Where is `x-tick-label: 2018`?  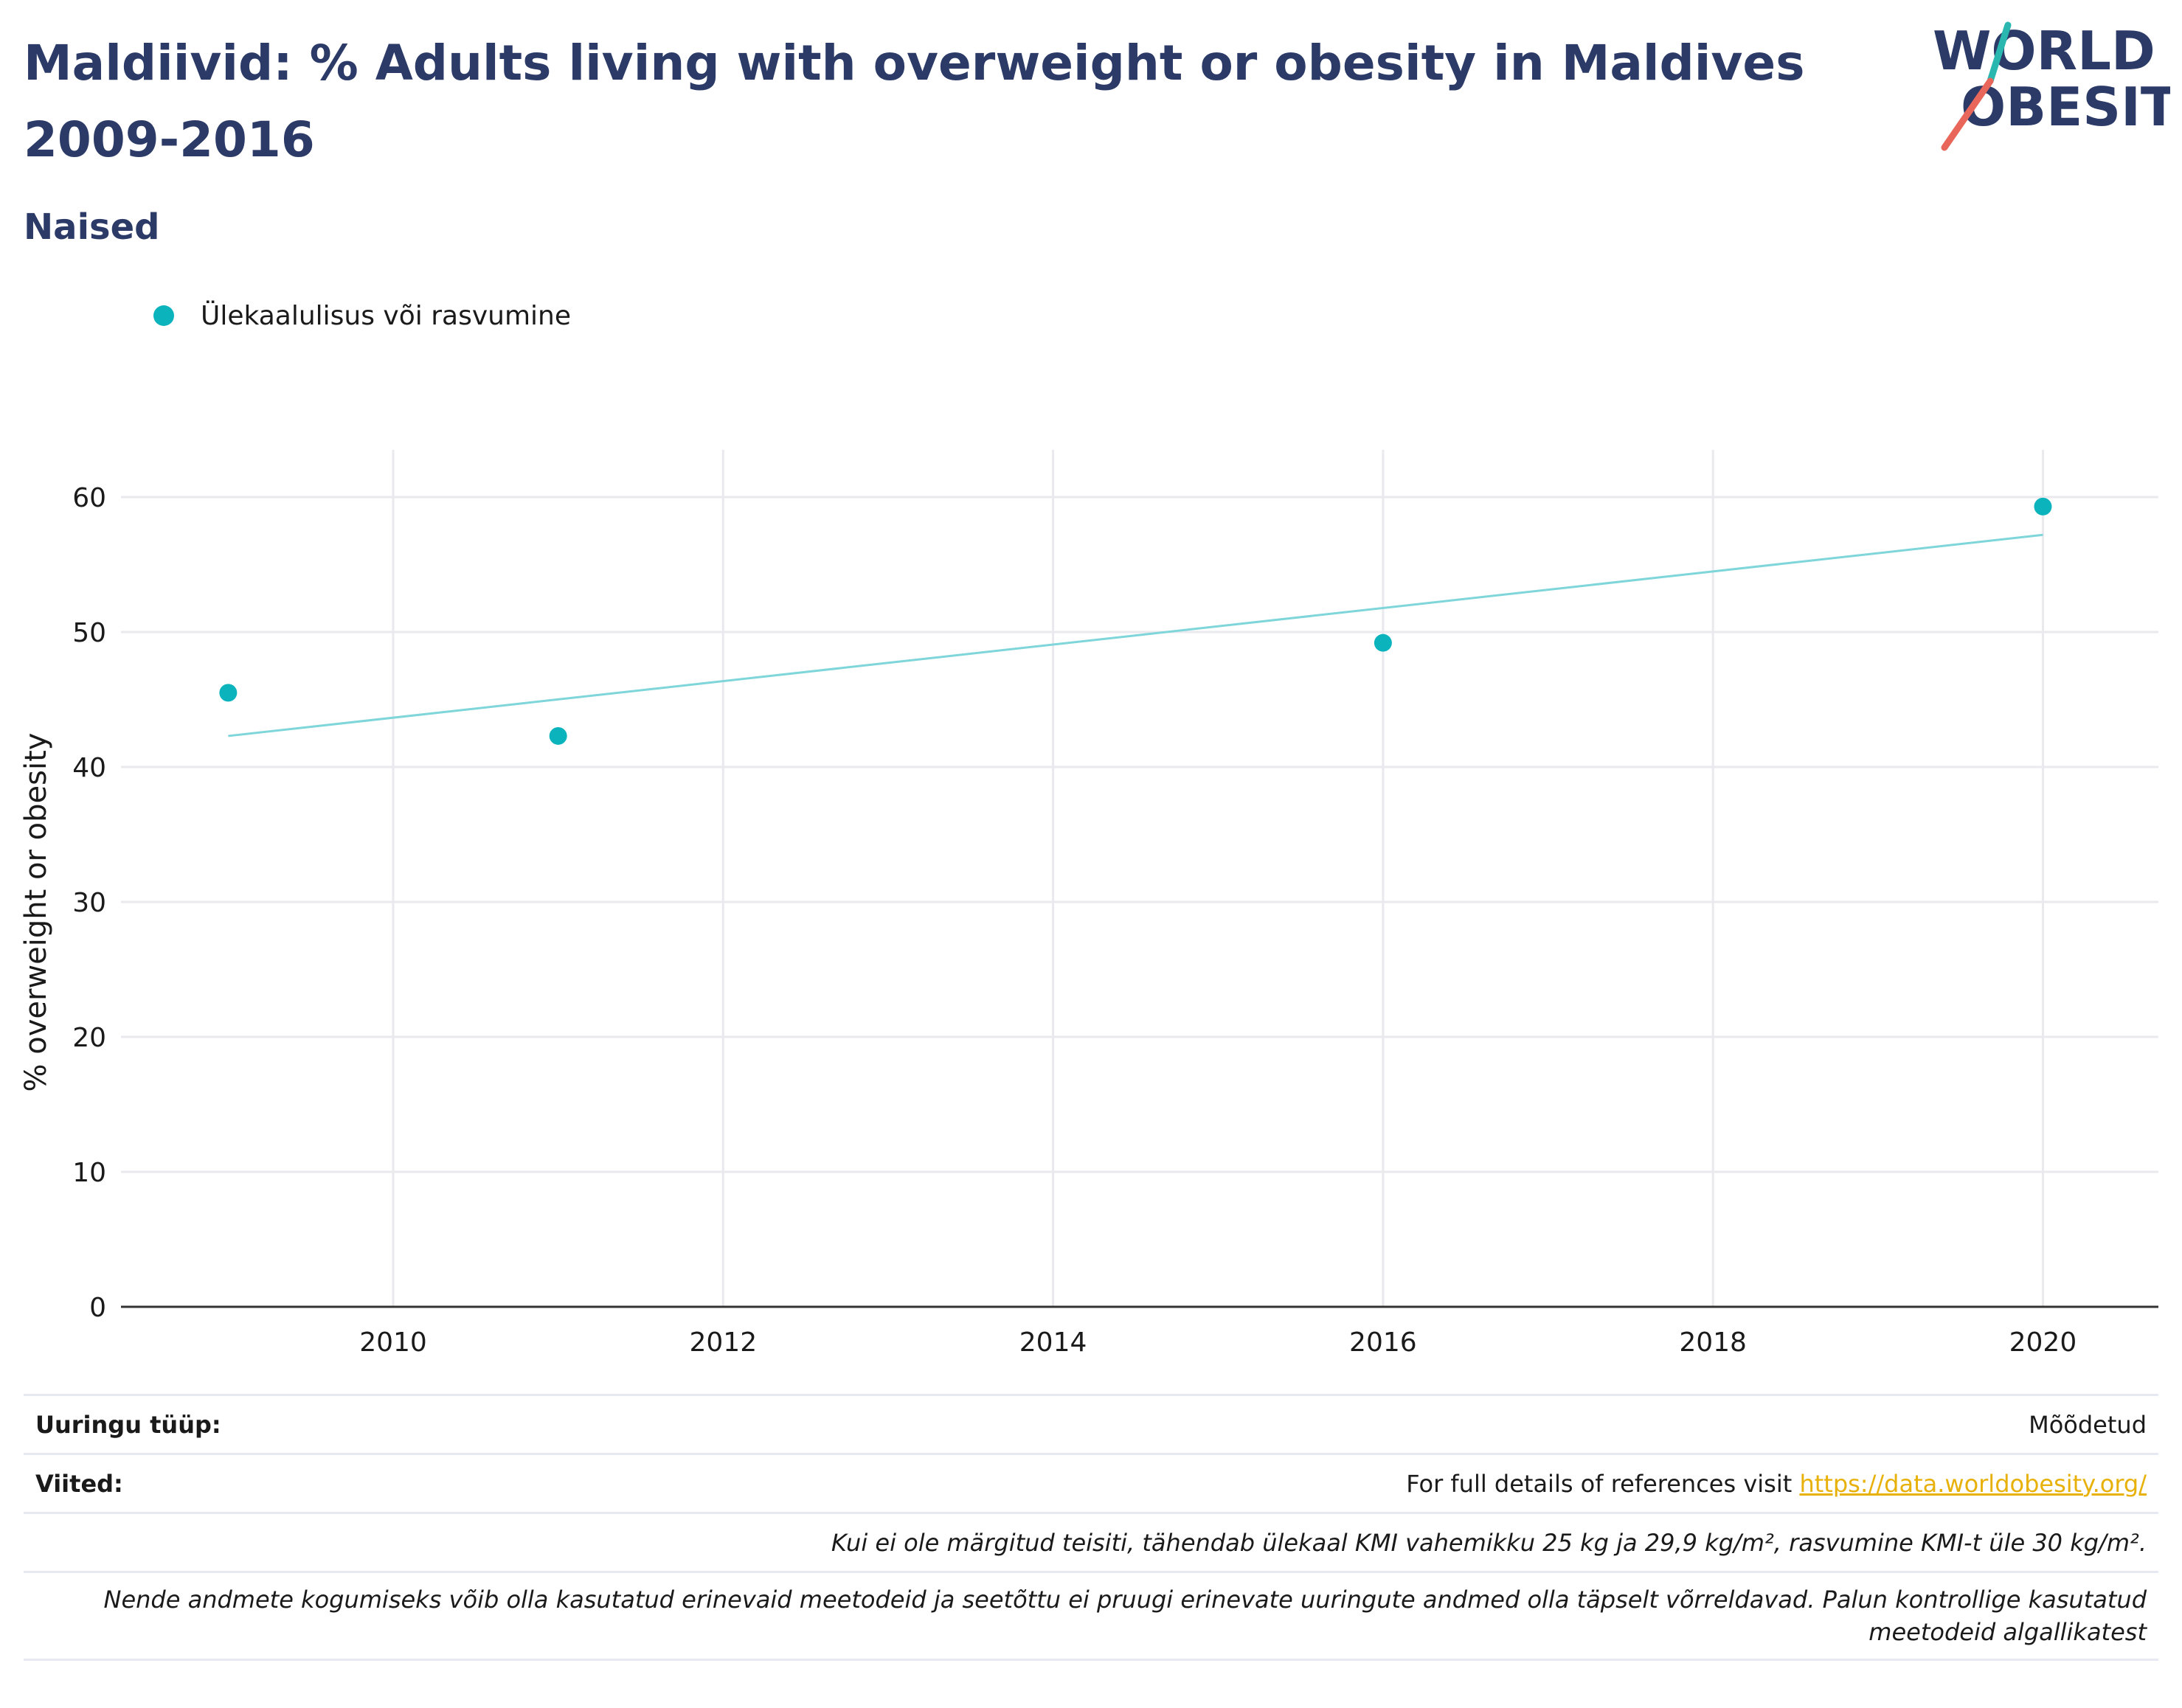
x-tick-label: 2018 is located at coordinates (1713, 1342).